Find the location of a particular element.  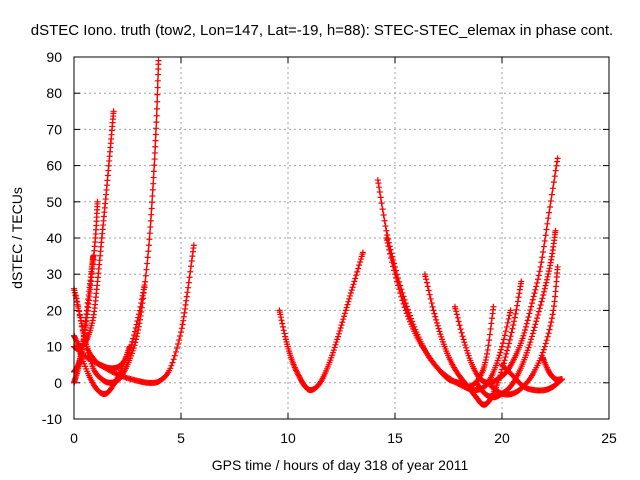

x-tick-label: 25 is located at coordinates (609, 438).